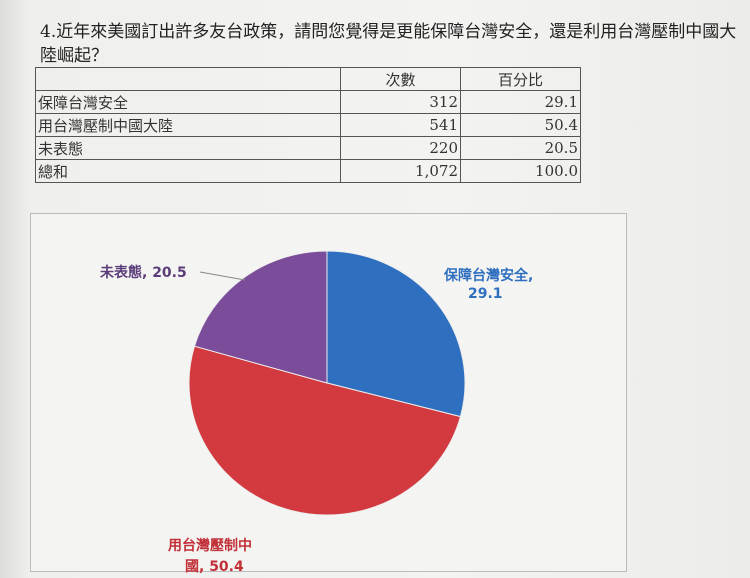 This screenshot has height=578, width=750. I want to click on table-row: 保障台灣安全 312 29.1, so click(308, 102).